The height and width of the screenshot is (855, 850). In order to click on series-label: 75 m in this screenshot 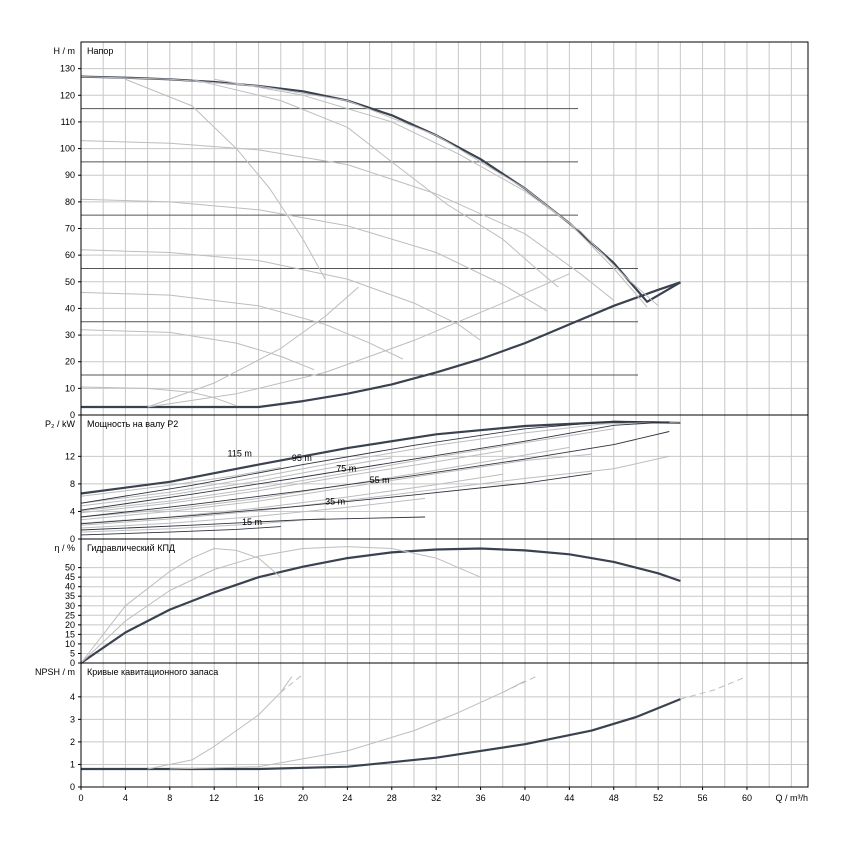, I will do `click(346, 468)`.